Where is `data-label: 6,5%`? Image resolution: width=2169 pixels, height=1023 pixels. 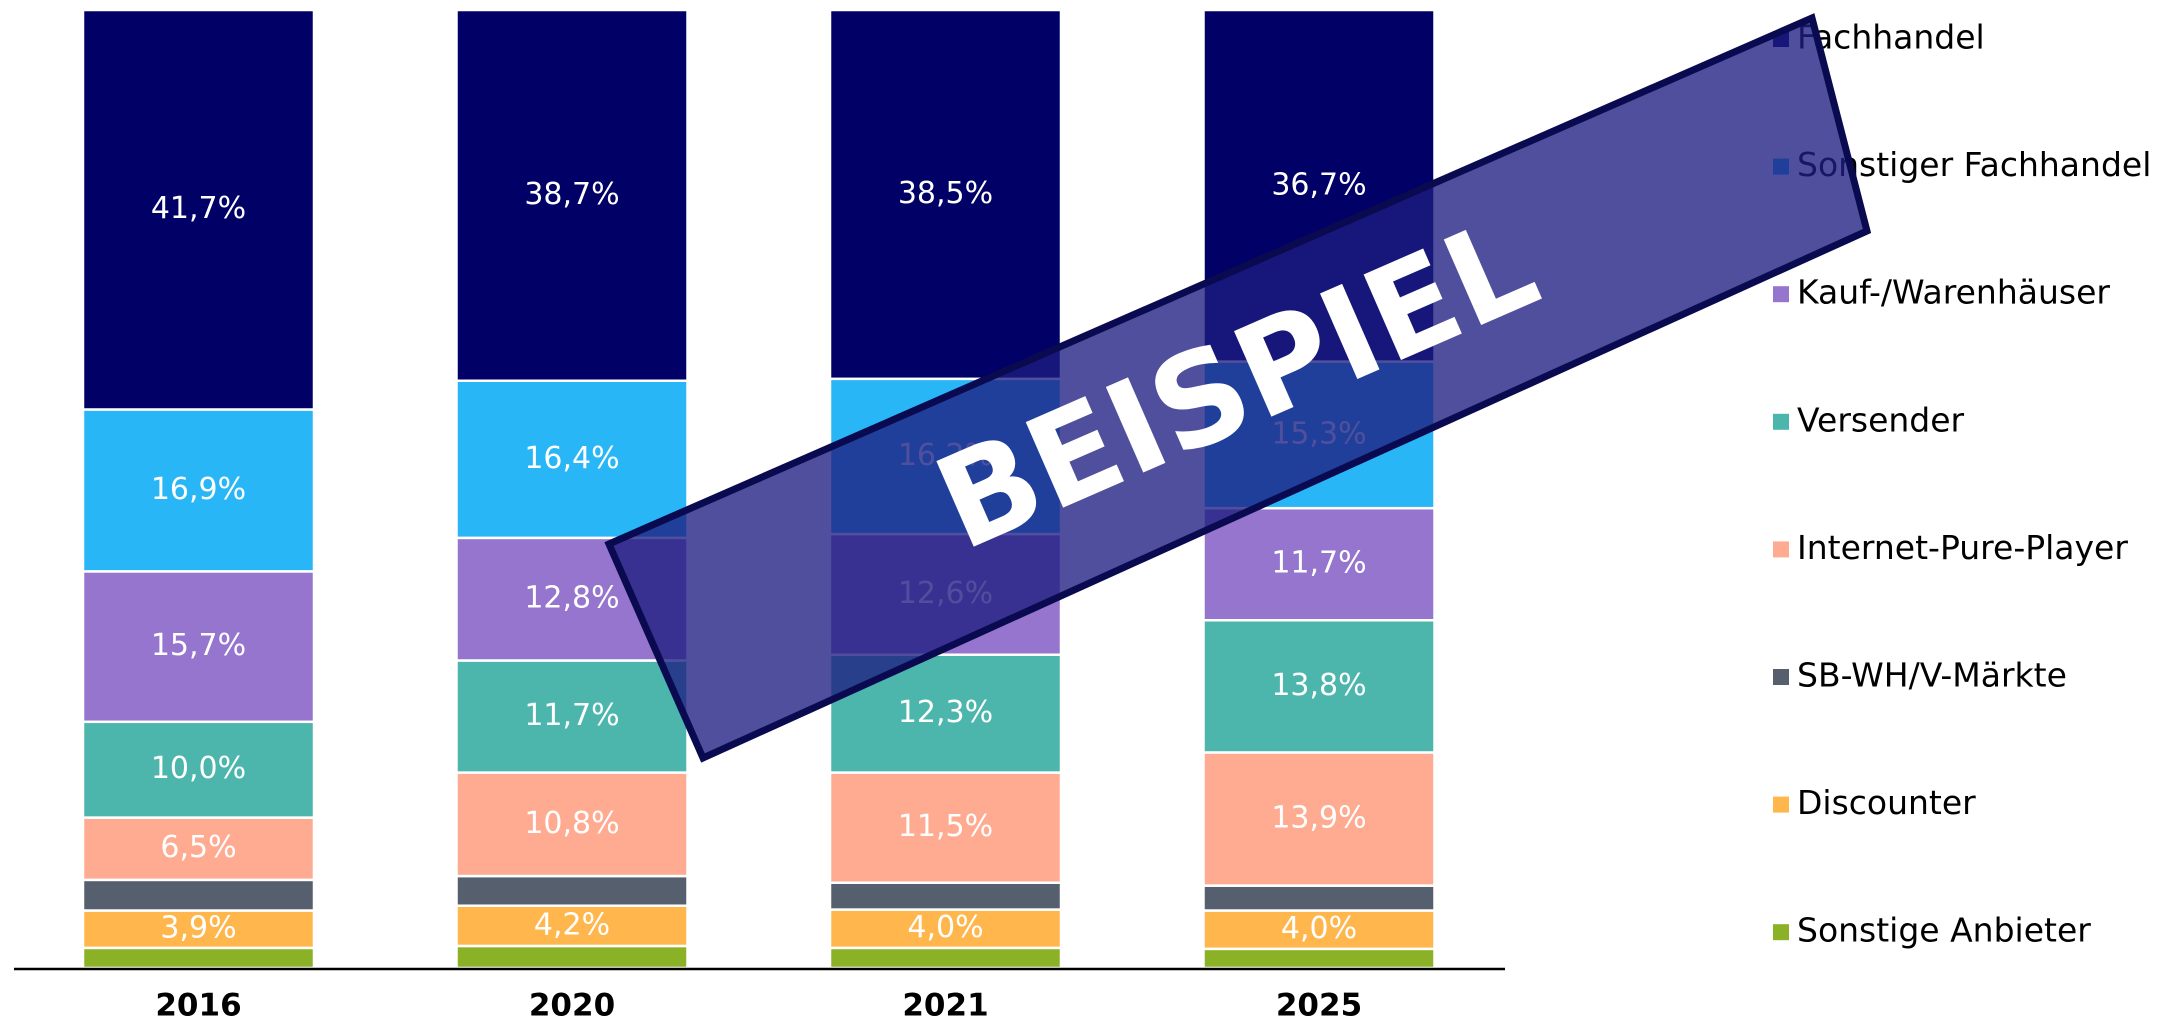
data-label: 6,5% is located at coordinates (198, 847).